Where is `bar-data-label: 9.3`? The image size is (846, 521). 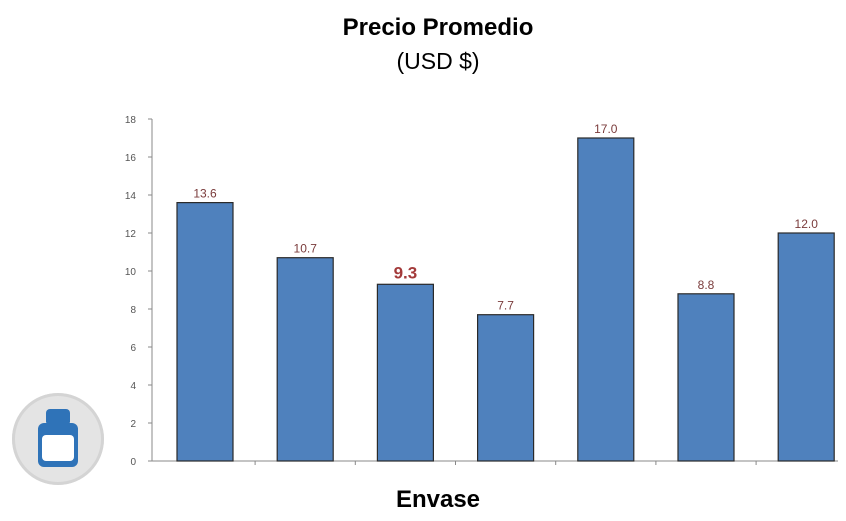
bar-data-label: 9.3 is located at coordinates (406, 272).